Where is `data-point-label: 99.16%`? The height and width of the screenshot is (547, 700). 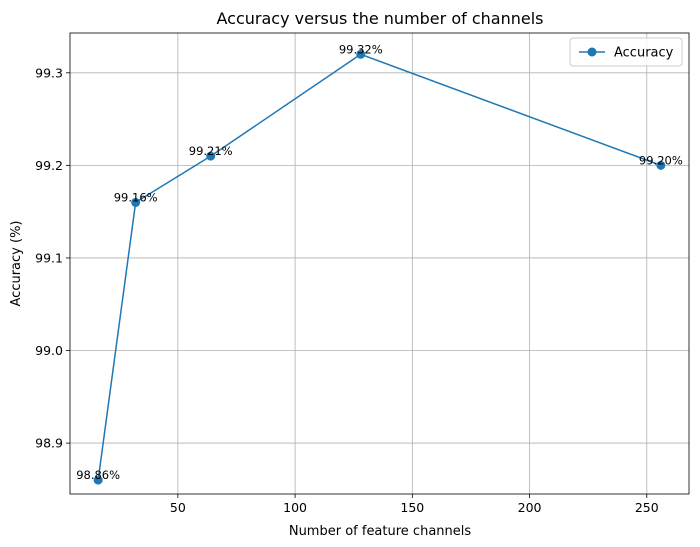
data-point-label: 99.16% is located at coordinates (136, 197).